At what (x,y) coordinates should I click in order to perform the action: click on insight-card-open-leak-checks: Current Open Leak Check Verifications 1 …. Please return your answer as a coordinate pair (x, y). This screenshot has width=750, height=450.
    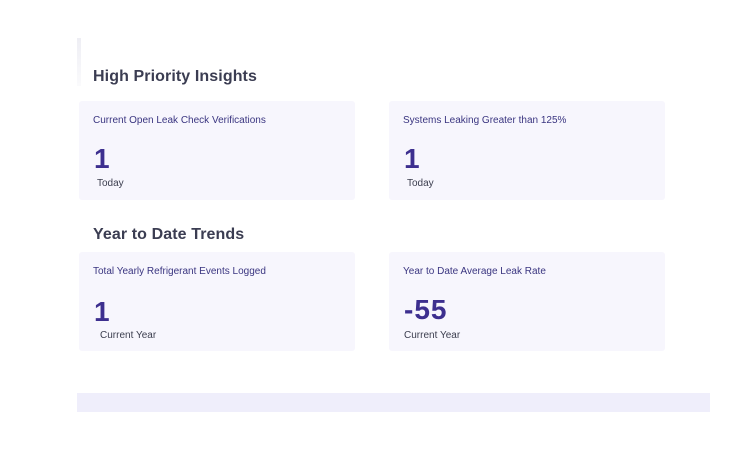
    Looking at the image, I should click on (217, 150).